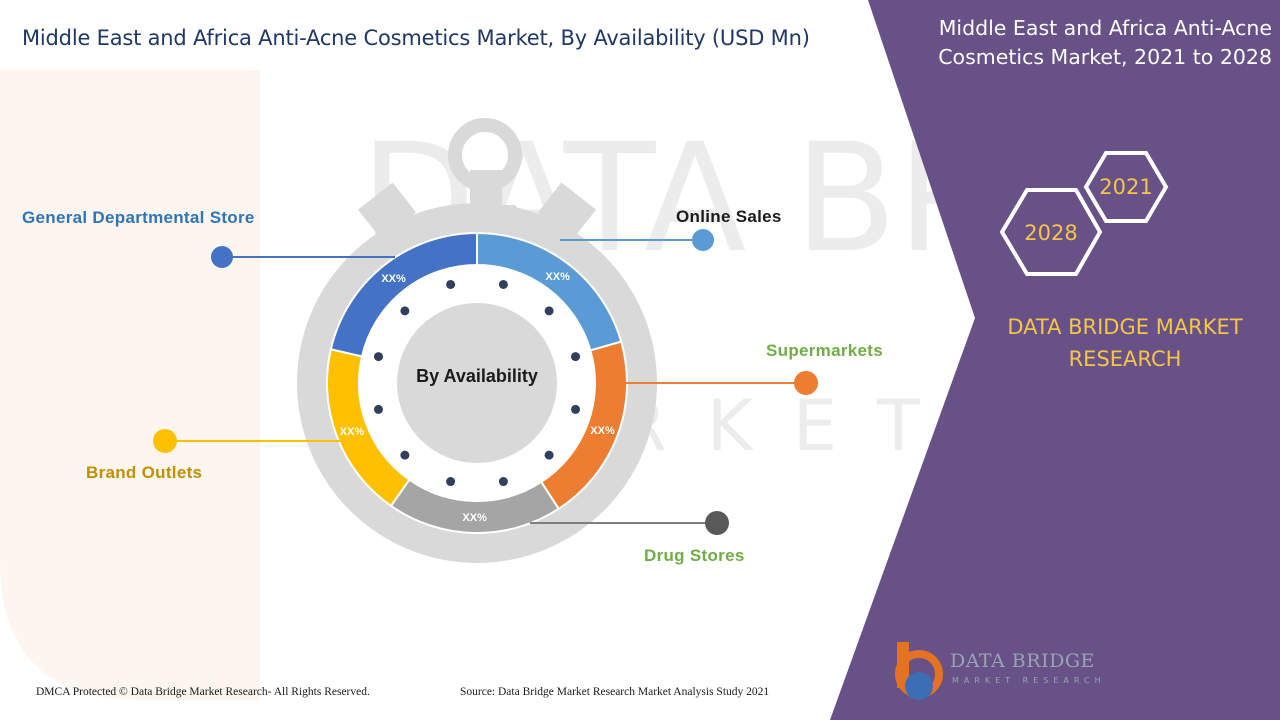  Describe the element at coordinates (165, 441) in the screenshot. I see `marker-brand-outlets` at that location.